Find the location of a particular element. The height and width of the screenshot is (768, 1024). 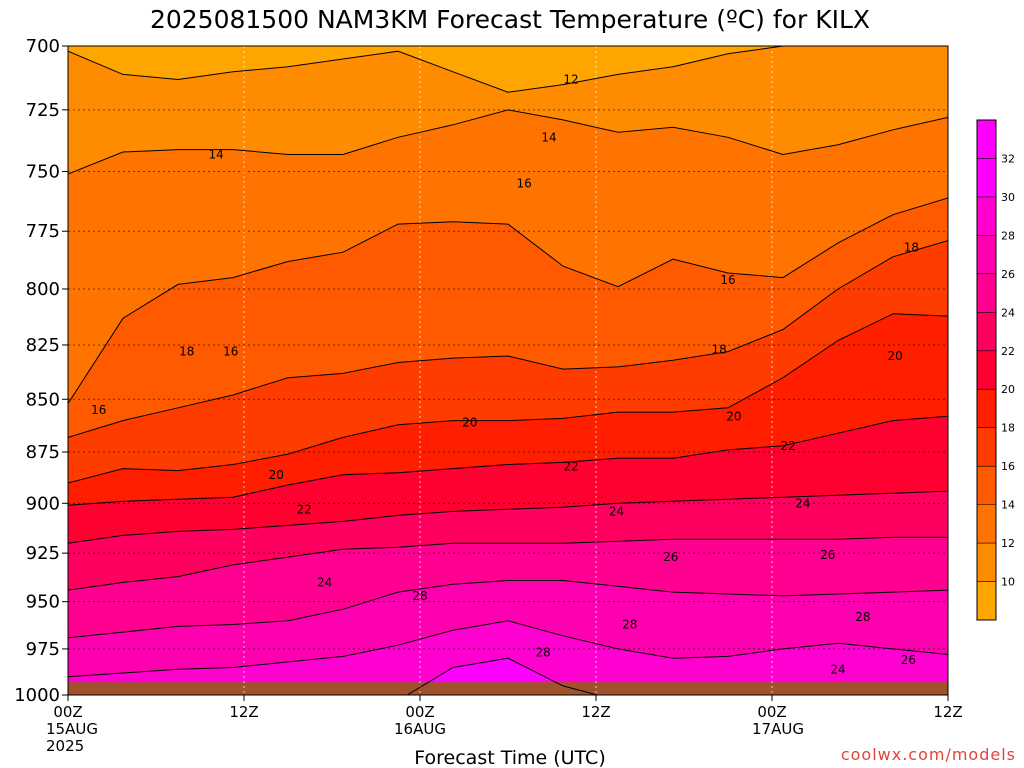

contour-label-11: 20 is located at coordinates (733, 416).